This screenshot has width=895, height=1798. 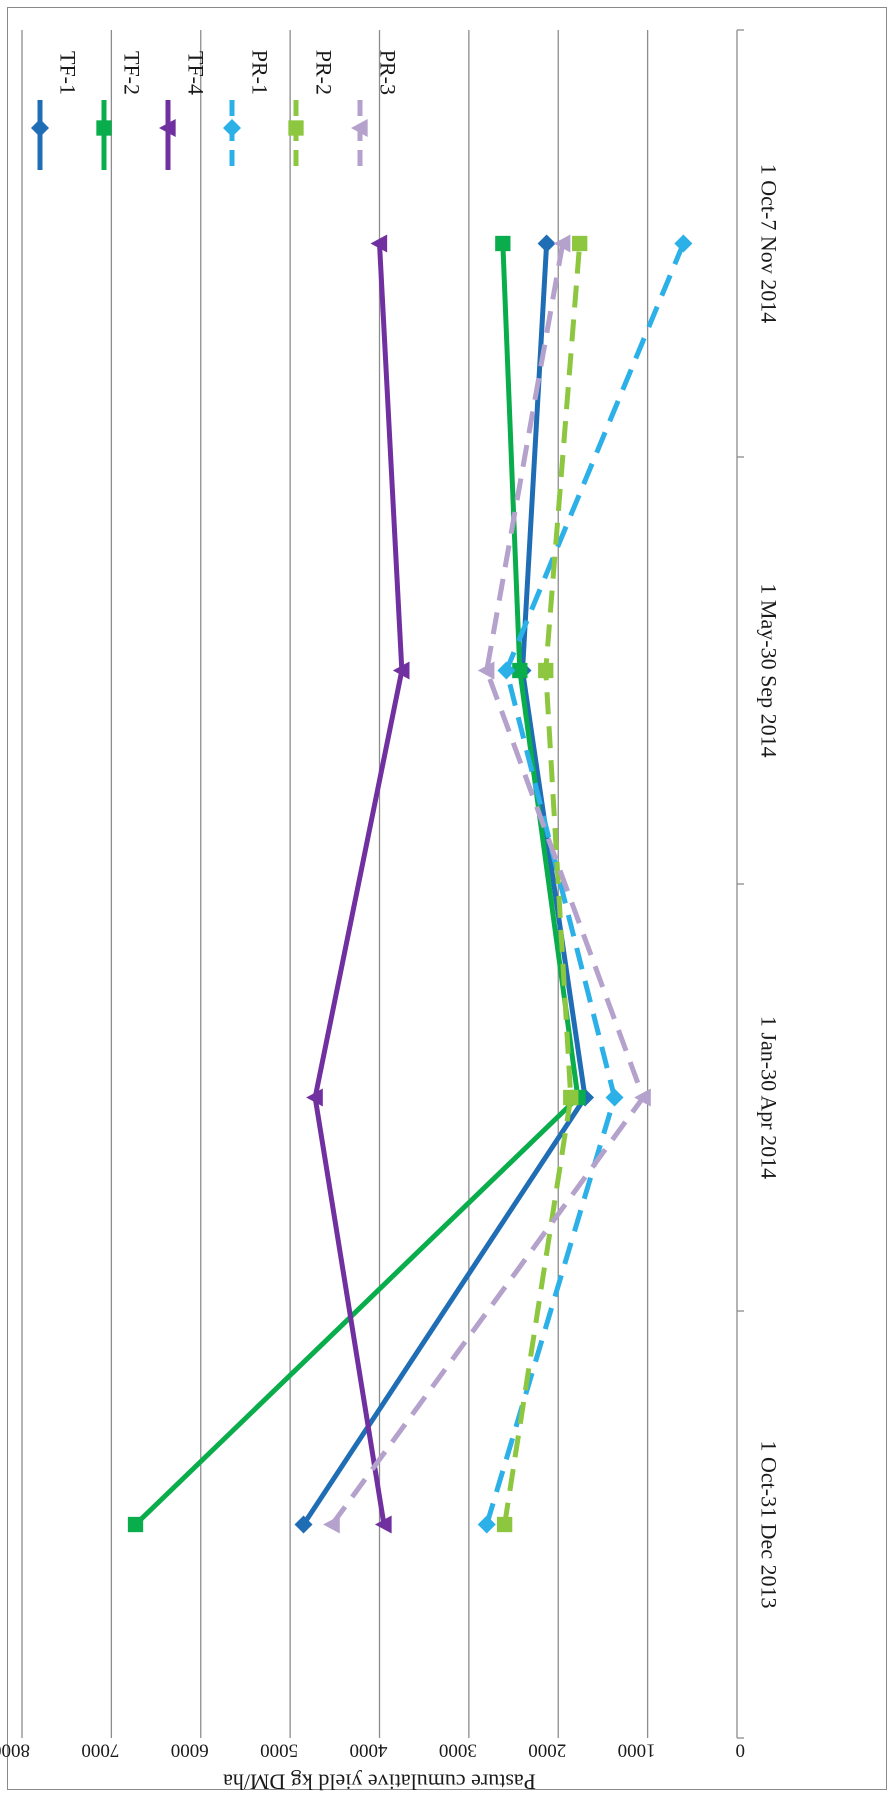 I want to click on y-axis-title: Pasture cumulative yield kg DM/ha, so click(x=379, y=1782).